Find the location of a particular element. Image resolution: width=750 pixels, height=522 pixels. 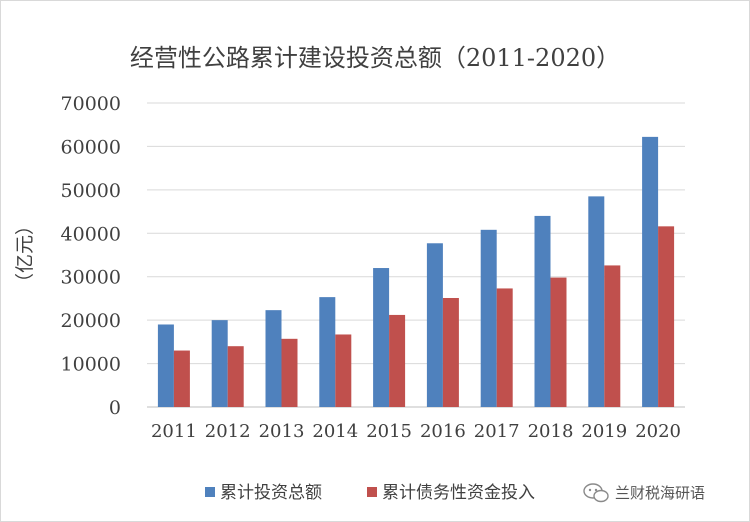

watermark-text: 兰财税海研语 is located at coordinates (660, 493).